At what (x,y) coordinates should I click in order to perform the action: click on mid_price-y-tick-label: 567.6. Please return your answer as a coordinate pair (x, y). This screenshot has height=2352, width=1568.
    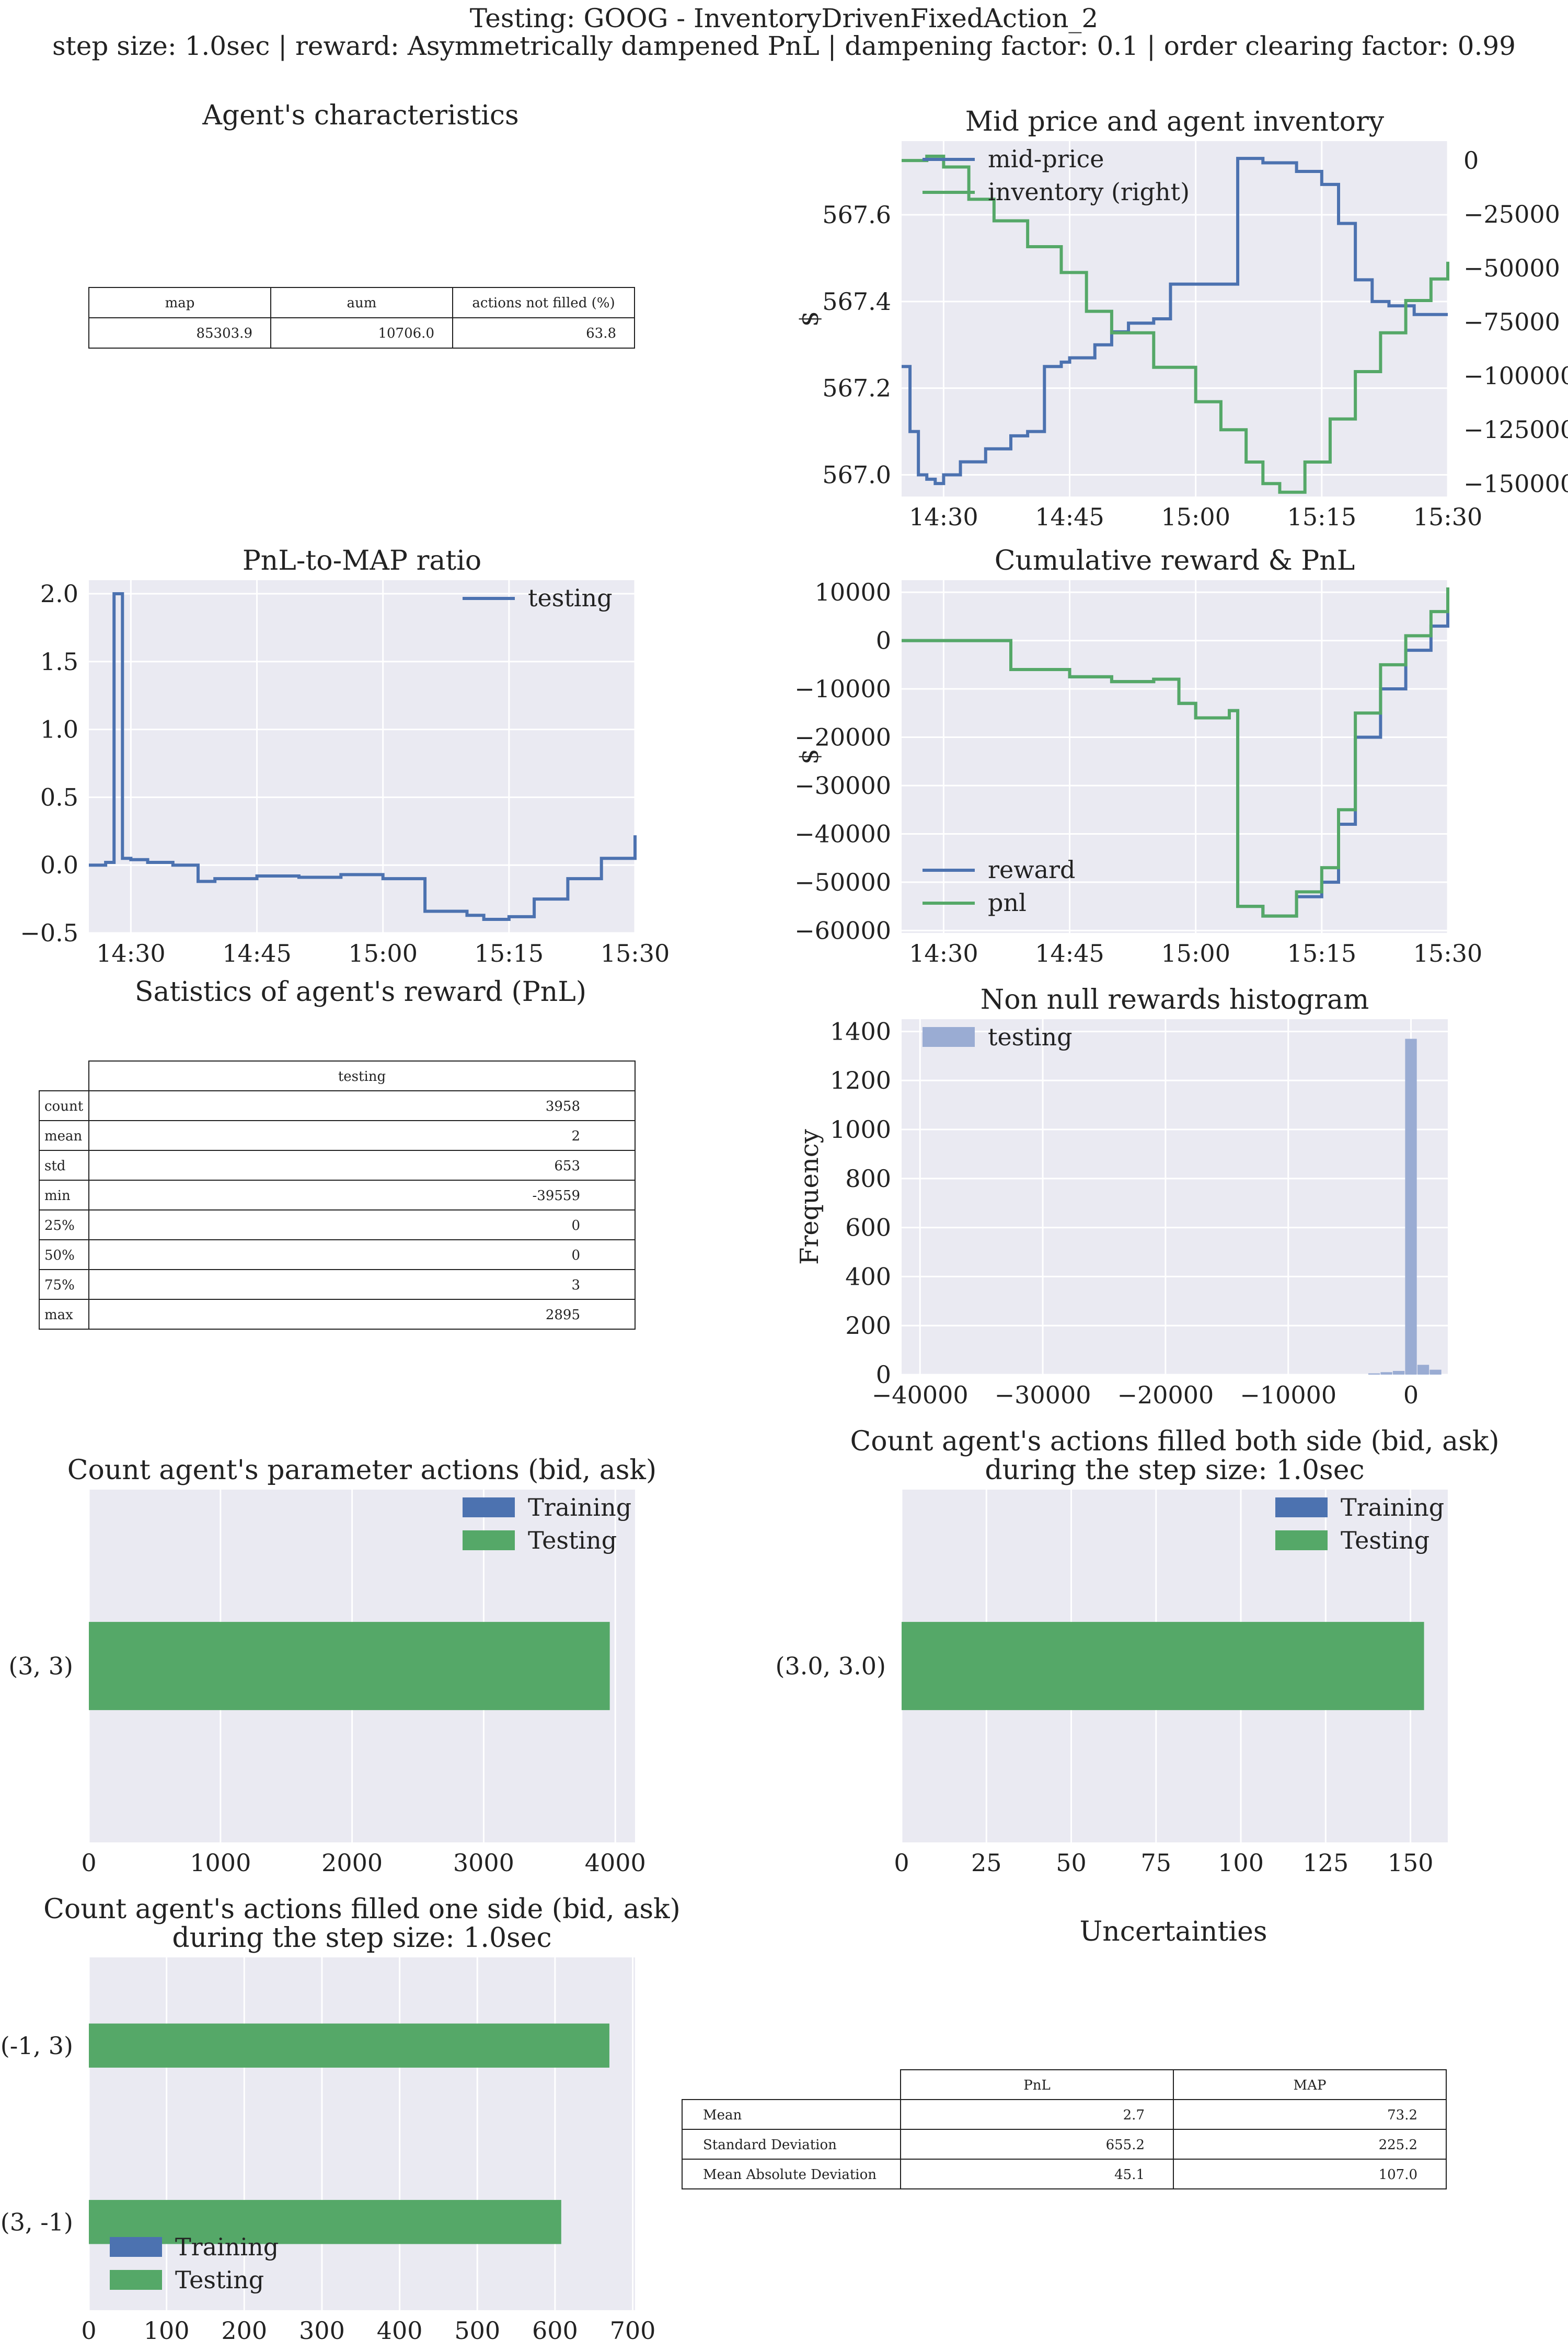
    Looking at the image, I should click on (856, 215).